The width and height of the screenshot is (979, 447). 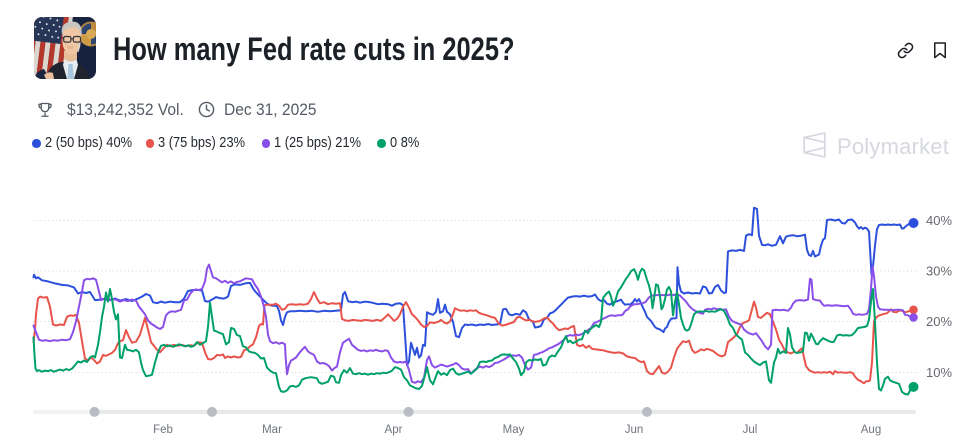 I want to click on svg-text: Jun, so click(x=634, y=430).